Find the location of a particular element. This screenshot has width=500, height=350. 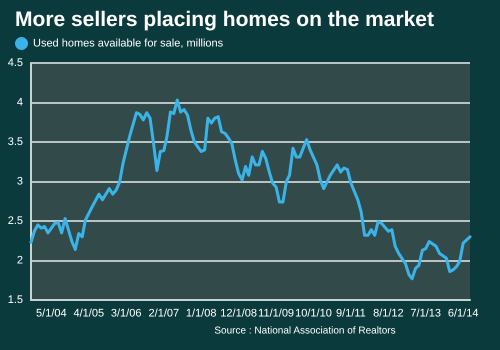

chart-title: More sellers placing homes on the market is located at coordinates (224, 19).